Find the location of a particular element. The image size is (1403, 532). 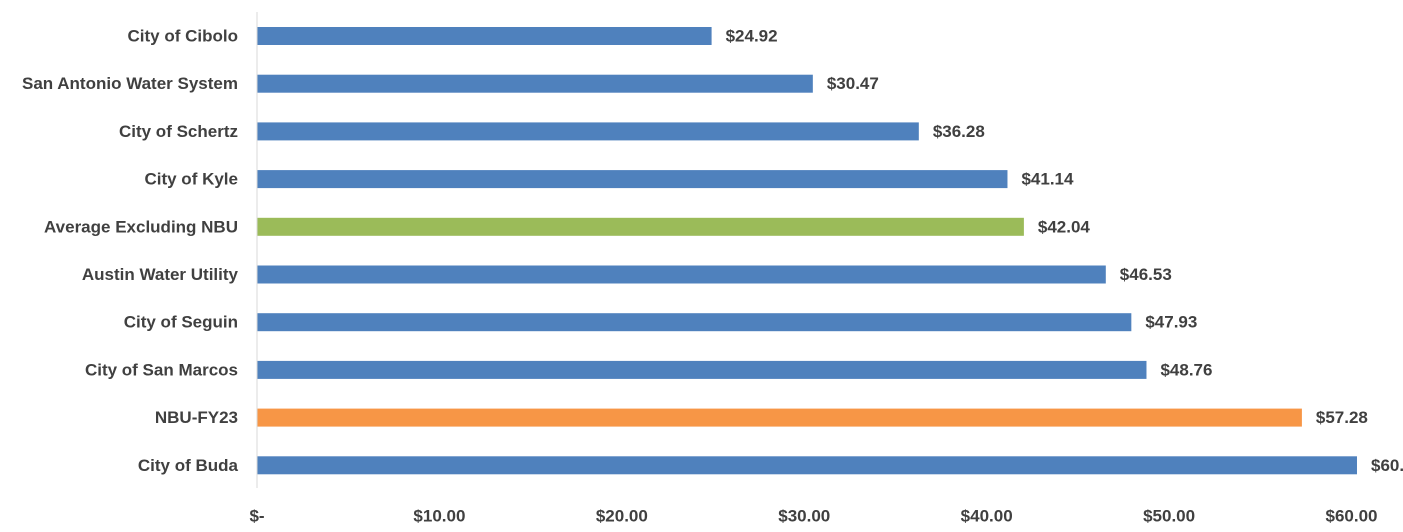

x-tick-label: $10.00 is located at coordinates (439, 516).